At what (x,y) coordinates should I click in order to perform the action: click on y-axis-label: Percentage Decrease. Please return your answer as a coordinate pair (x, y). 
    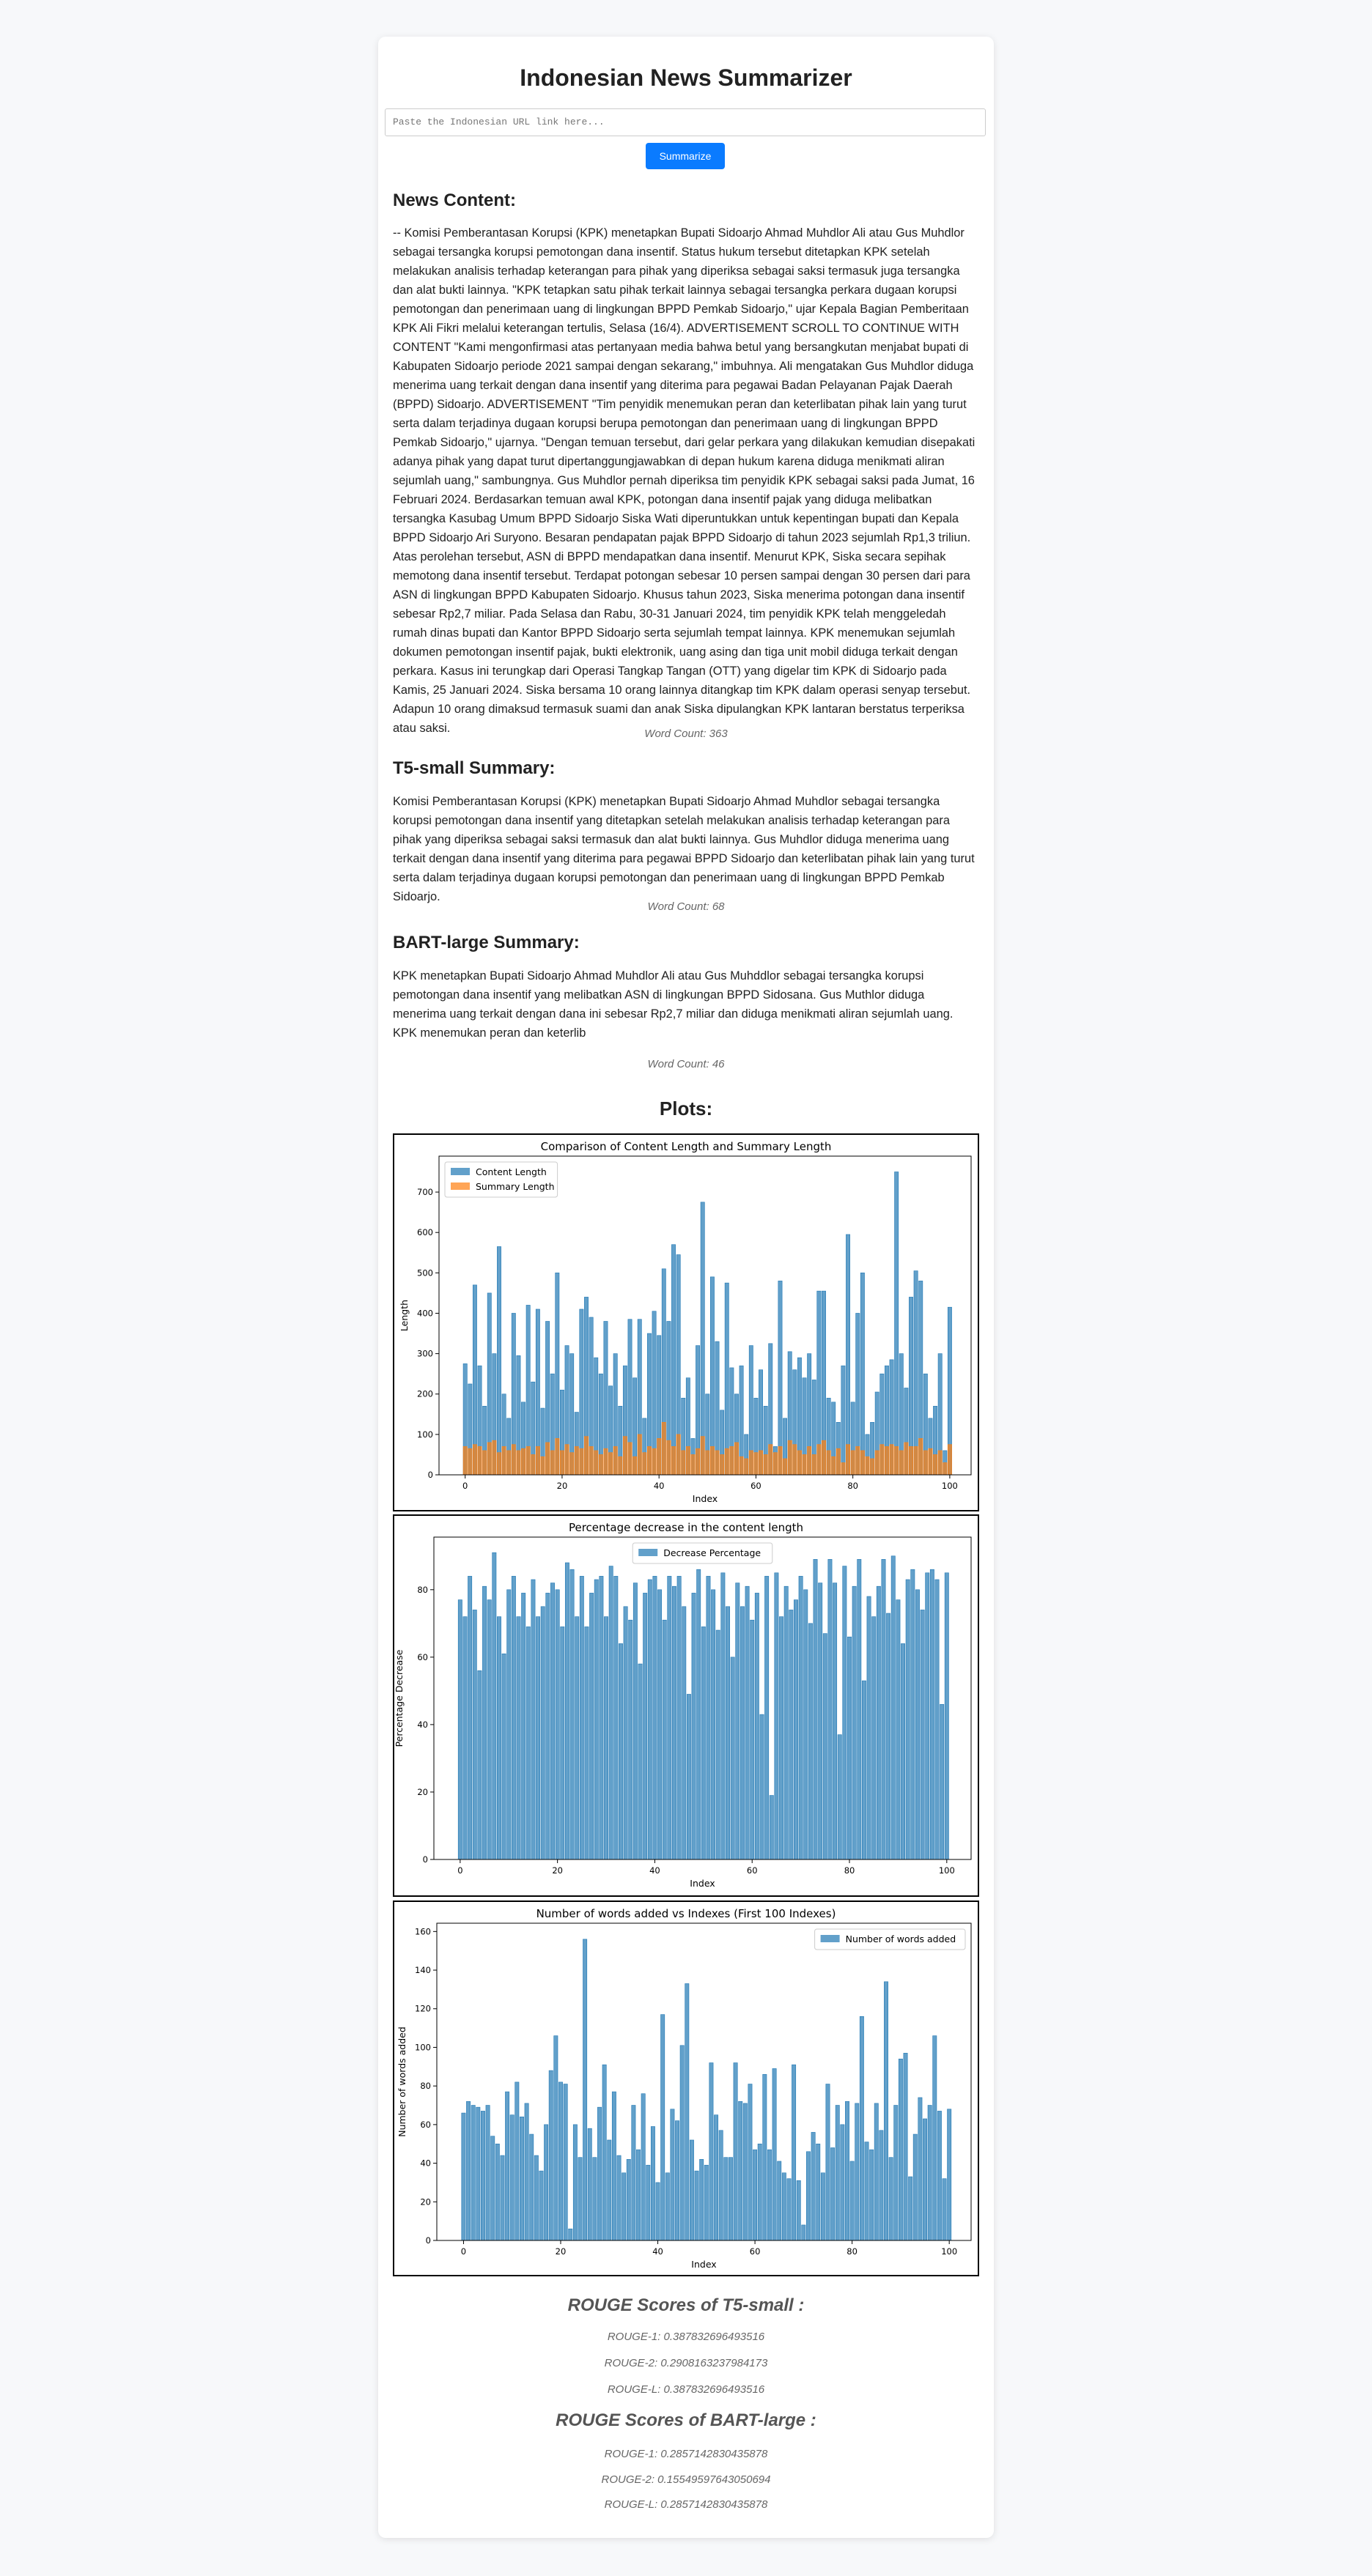
    Looking at the image, I should click on (399, 1698).